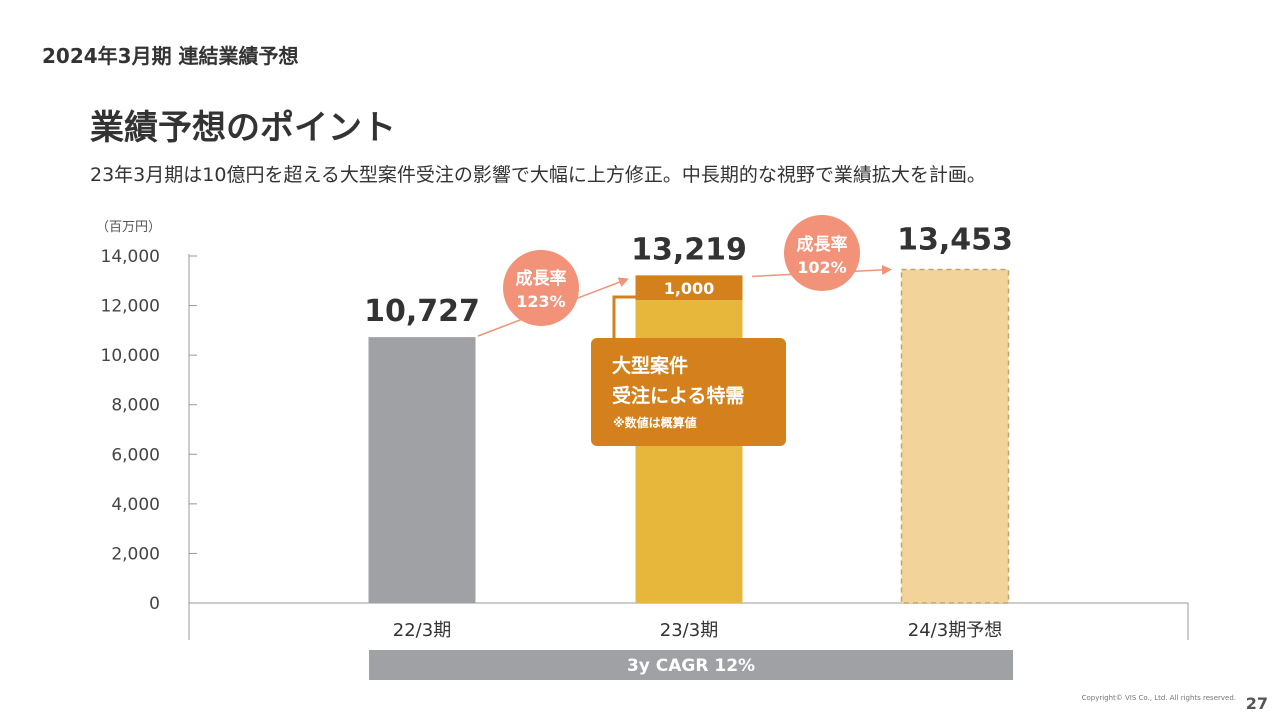  I want to click on callout-box, so click(688, 392).